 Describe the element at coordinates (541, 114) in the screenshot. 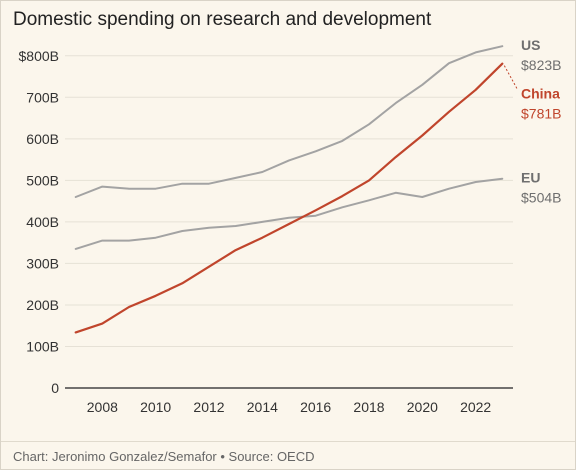

I see `series-value-china: $781B` at that location.